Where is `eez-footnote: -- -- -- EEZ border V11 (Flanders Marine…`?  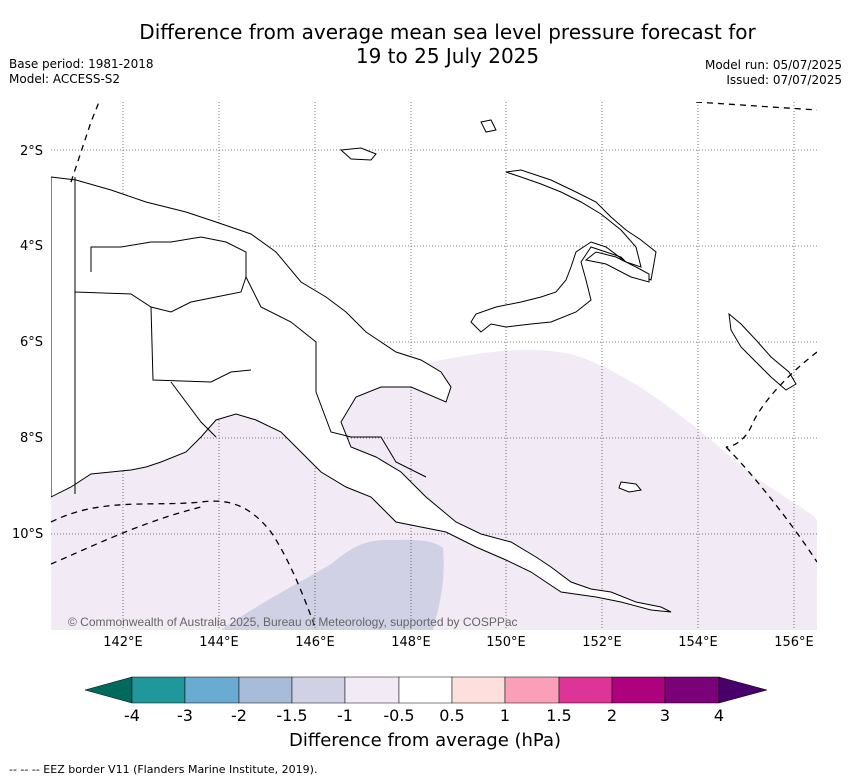
eez-footnote: -- -- -- EEZ border V11 (Flanders Marine… is located at coordinates (163, 769).